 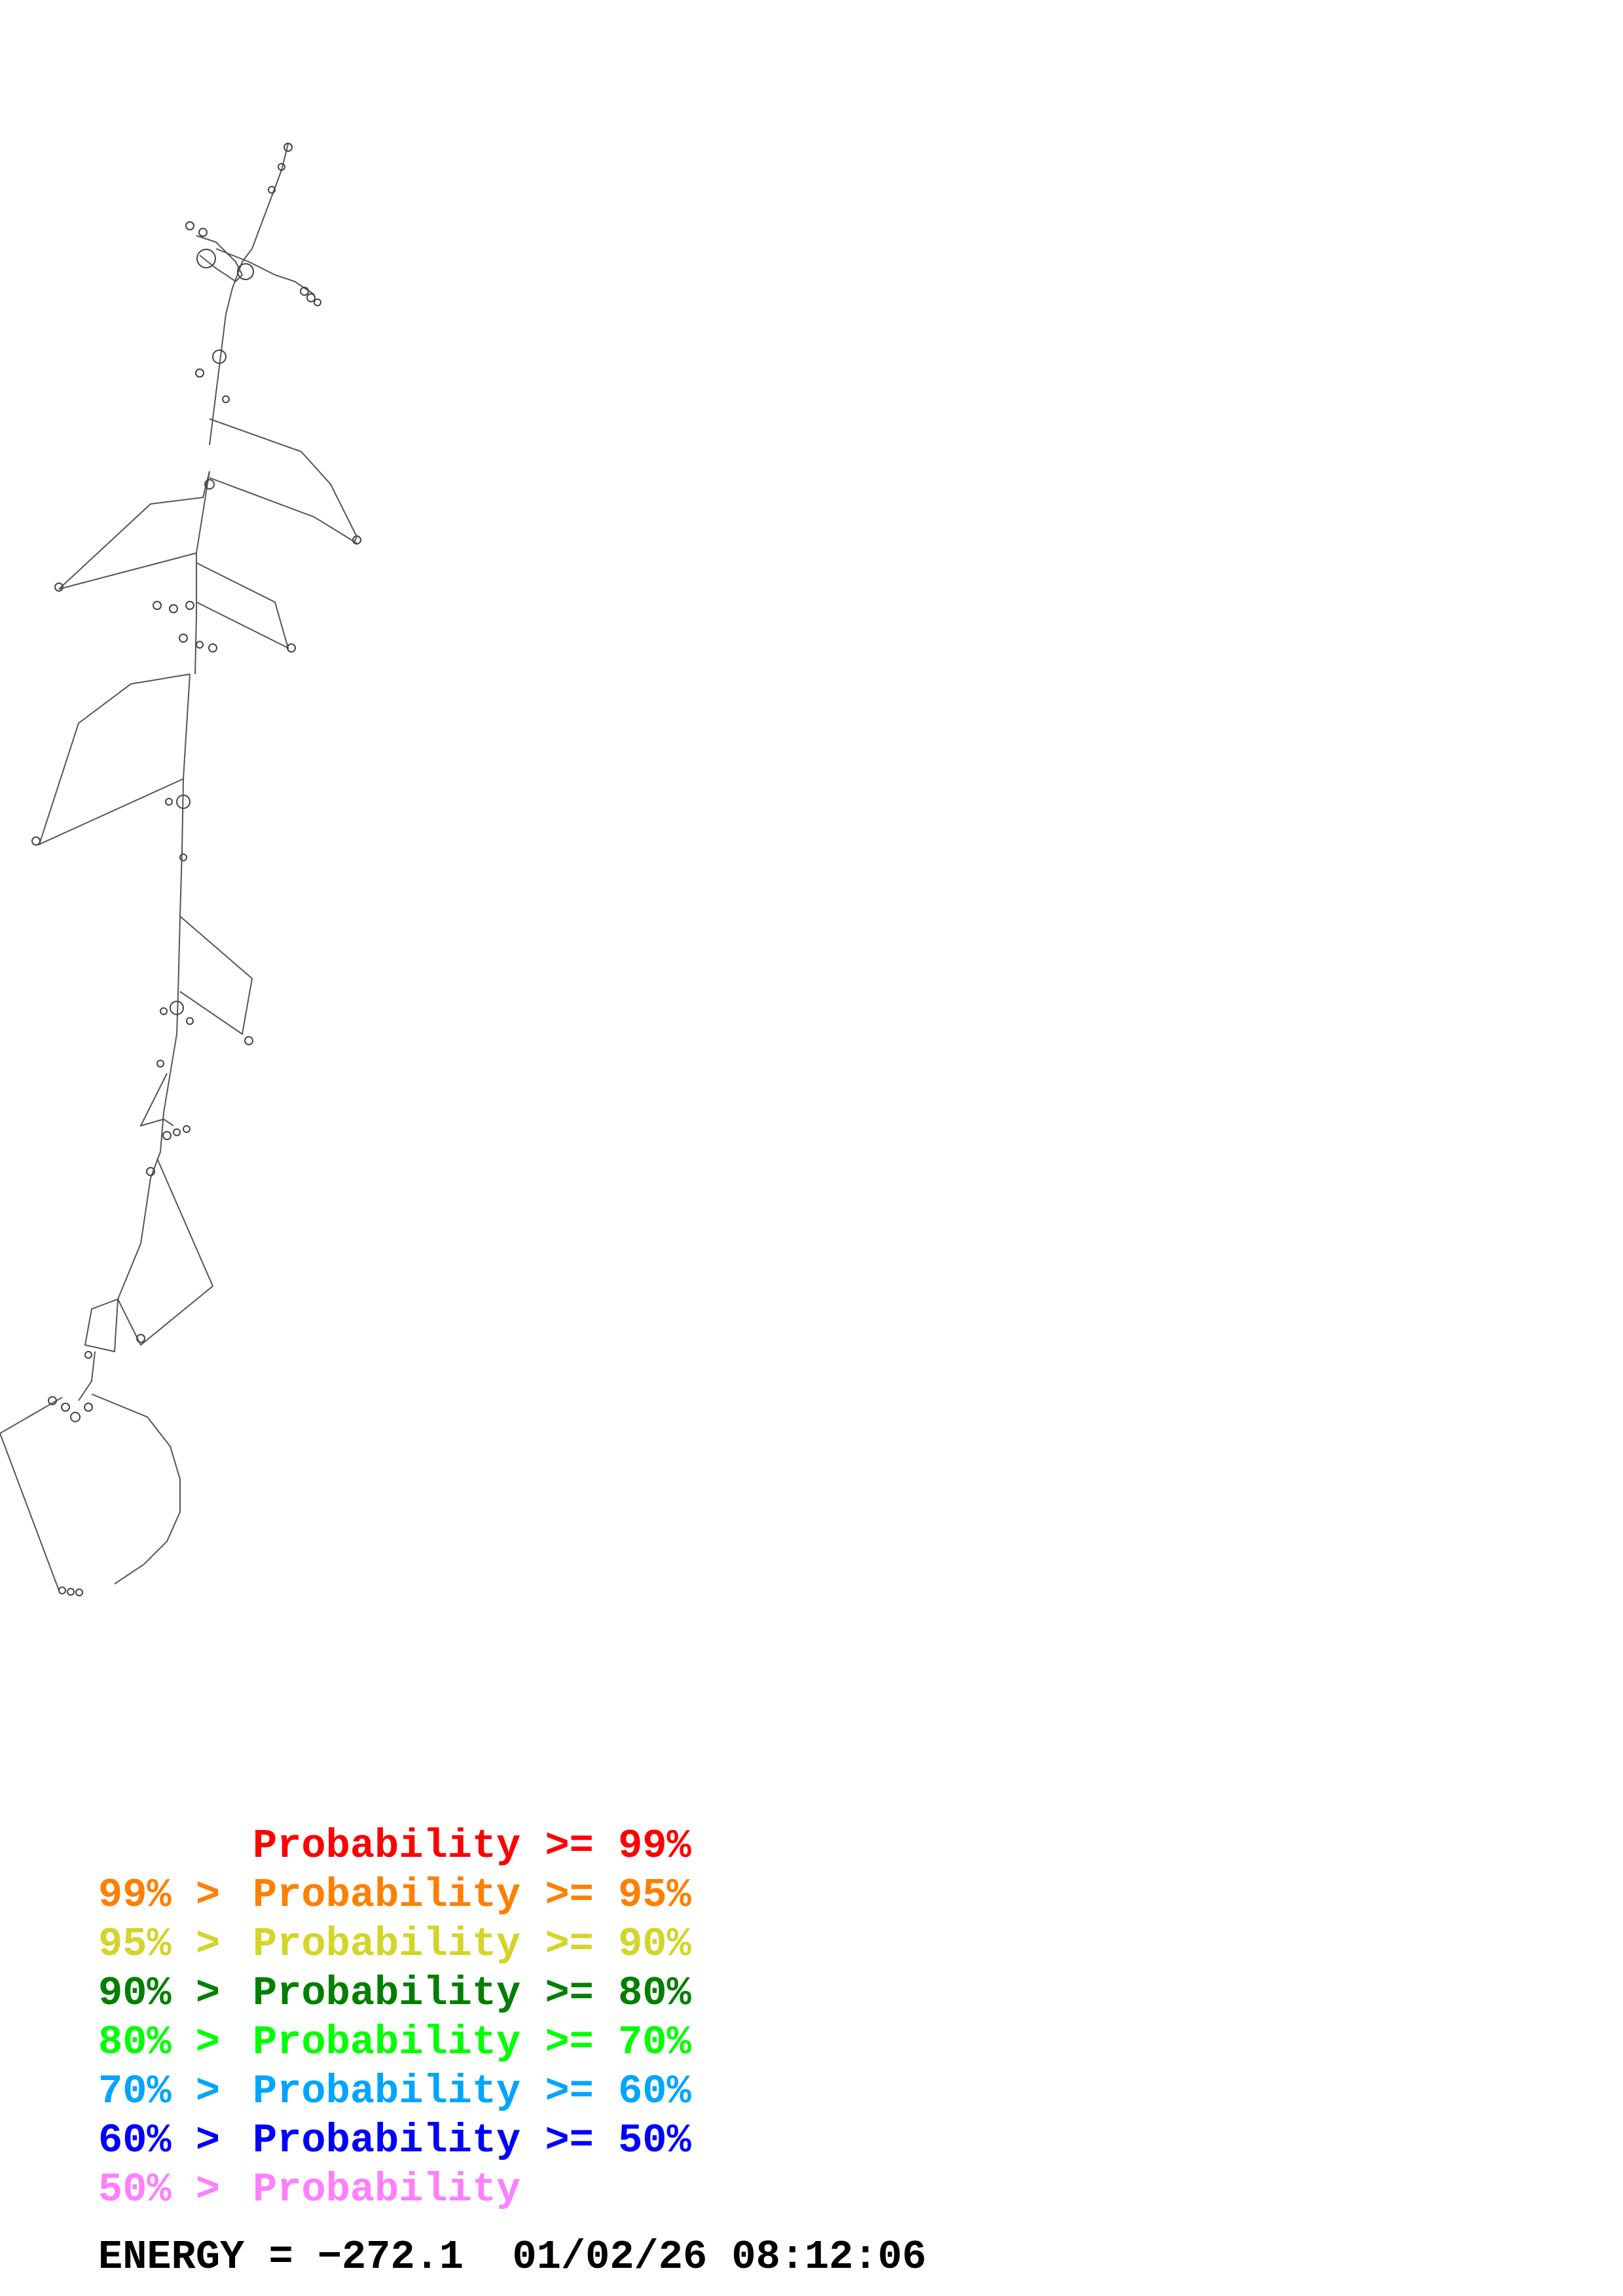 I want to click on legend-threshold-prefix: 95% >, so click(x=171, y=1944).